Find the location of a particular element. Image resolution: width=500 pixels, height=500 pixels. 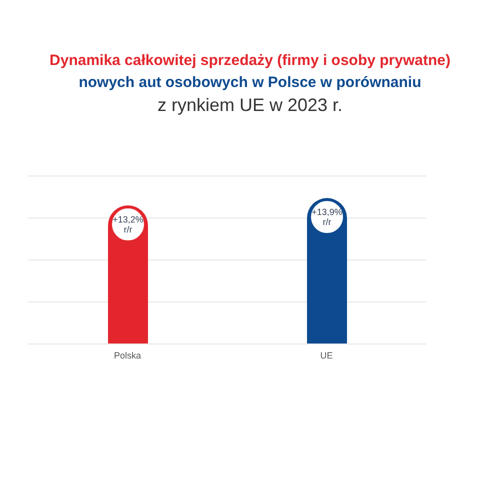

x-tick-label: UE is located at coordinates (326, 355).